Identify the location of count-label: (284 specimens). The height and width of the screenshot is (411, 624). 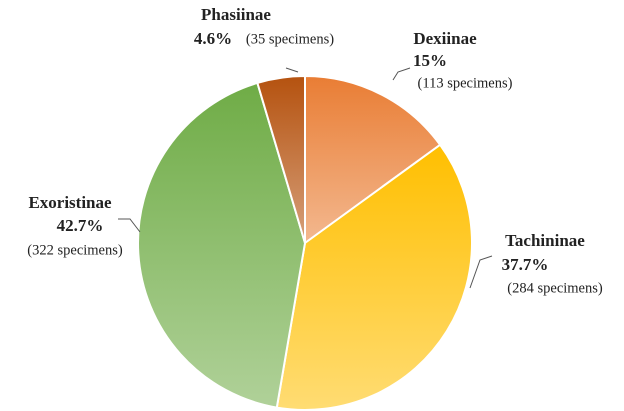
(555, 288).